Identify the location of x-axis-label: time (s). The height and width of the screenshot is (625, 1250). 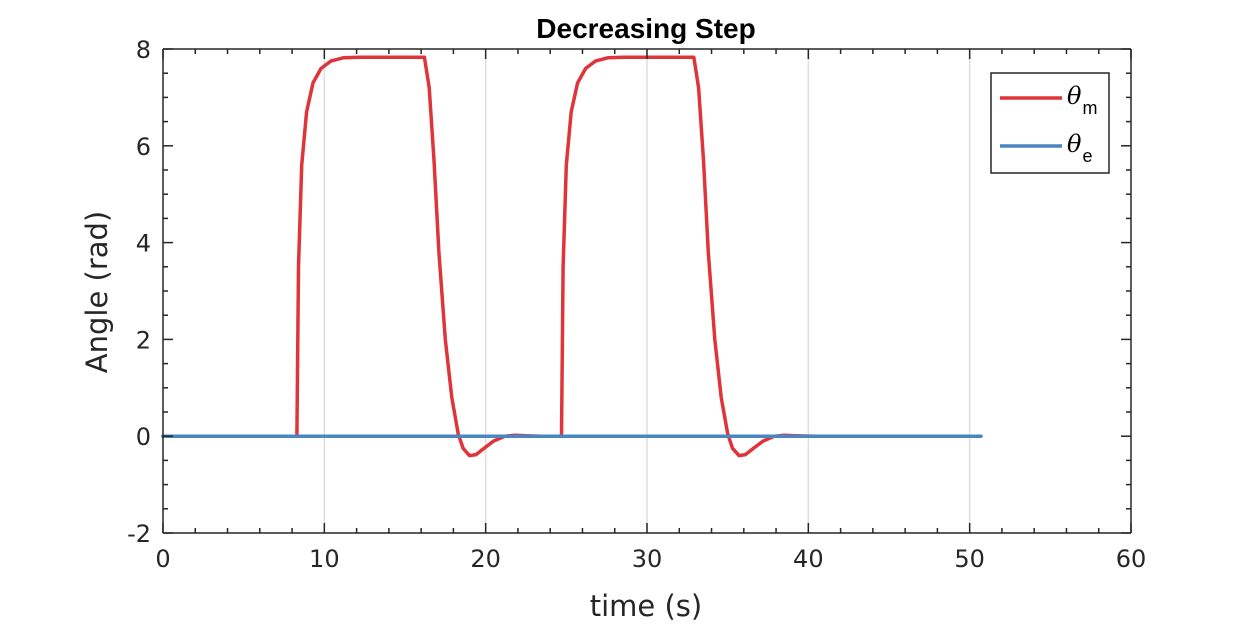
(646, 606).